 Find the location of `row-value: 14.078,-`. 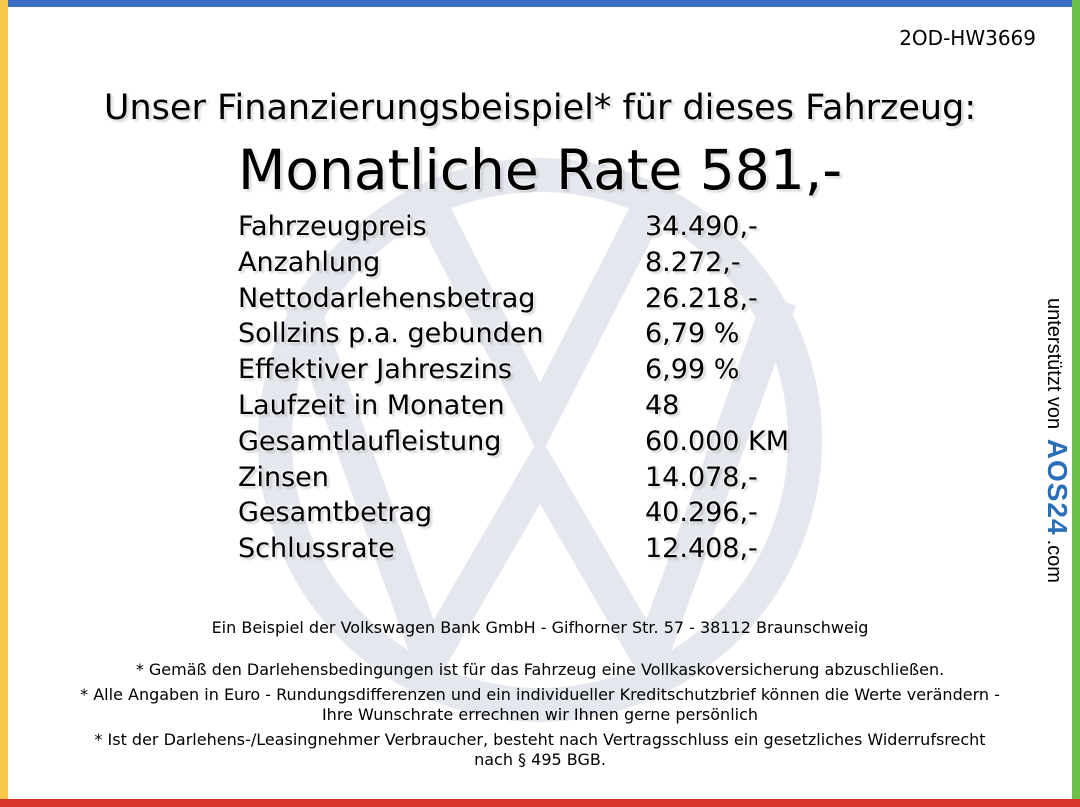

row-value: 14.078,- is located at coordinates (701, 477).